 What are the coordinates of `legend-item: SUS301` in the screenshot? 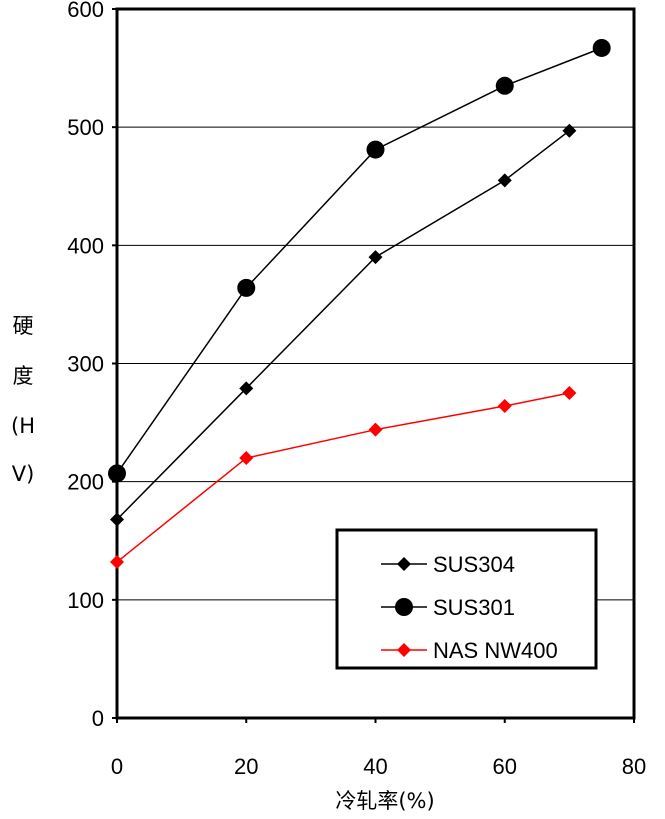 It's located at (448, 607).